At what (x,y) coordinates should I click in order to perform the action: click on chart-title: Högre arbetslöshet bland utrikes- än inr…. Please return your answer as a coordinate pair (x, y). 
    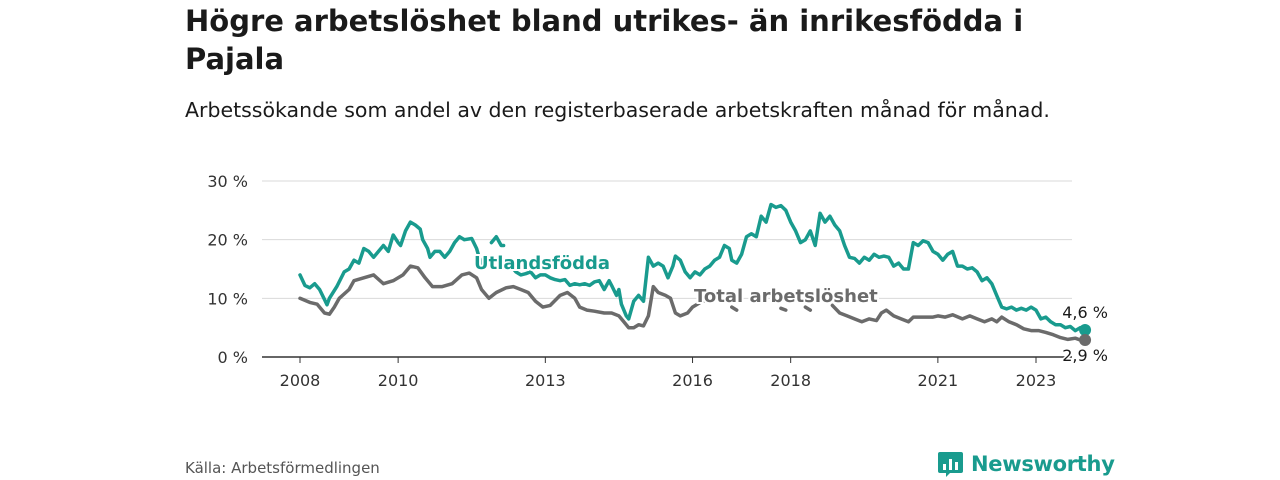
    Looking at the image, I should click on (604, 40).